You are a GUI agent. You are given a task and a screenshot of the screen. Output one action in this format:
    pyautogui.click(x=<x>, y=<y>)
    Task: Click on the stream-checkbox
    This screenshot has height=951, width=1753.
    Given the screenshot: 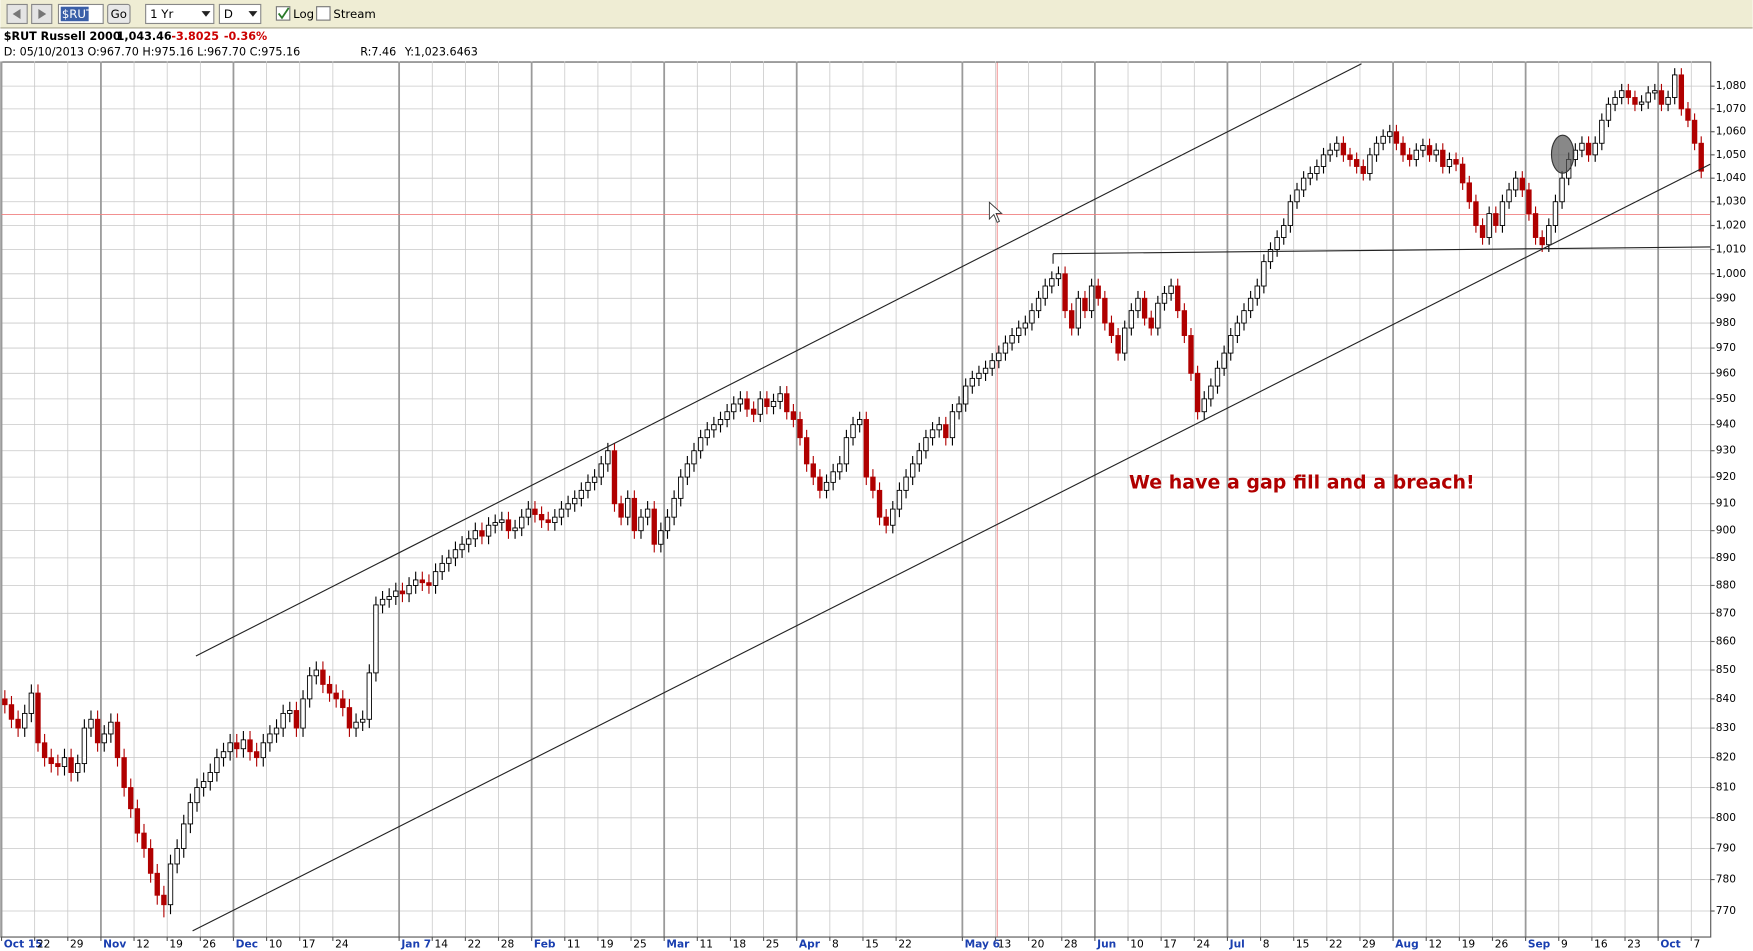 What is the action you would take?
    pyautogui.click(x=323, y=13)
    